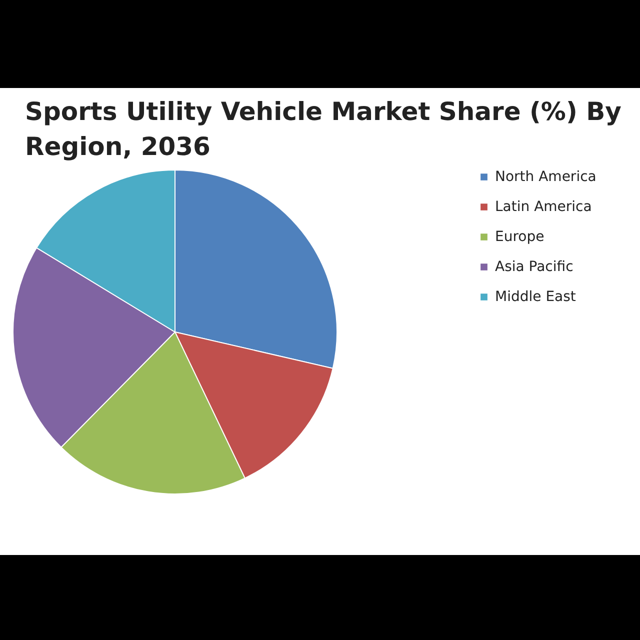  I want to click on legend-label: Europe, so click(519, 237).